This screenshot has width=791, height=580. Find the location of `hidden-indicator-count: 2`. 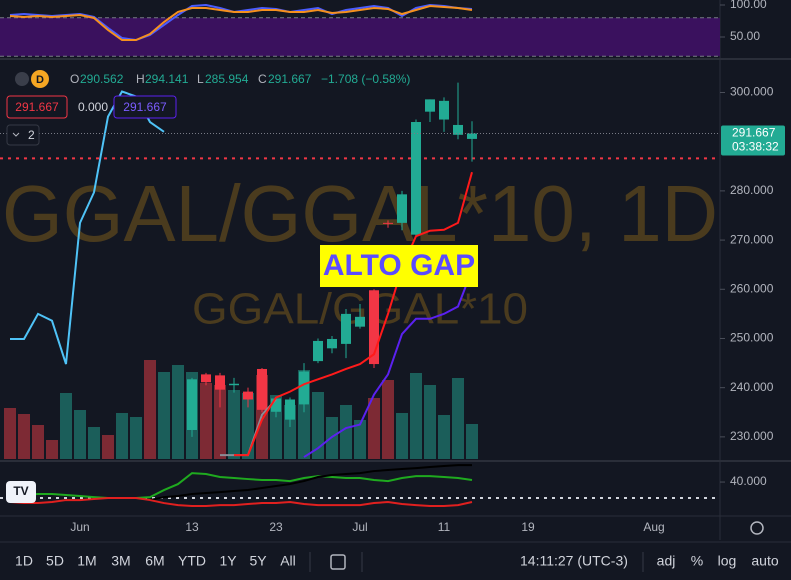

hidden-indicator-count: 2 is located at coordinates (31, 135).